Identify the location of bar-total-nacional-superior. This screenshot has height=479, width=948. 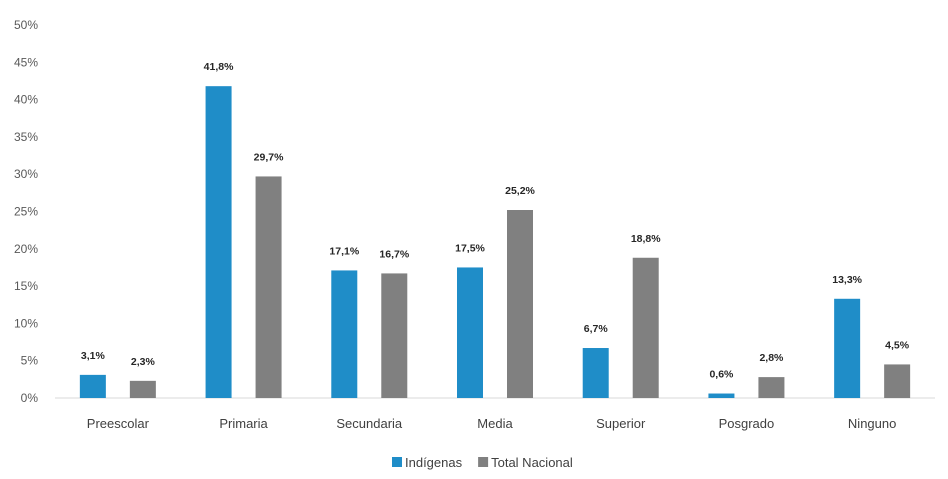
(645, 327).